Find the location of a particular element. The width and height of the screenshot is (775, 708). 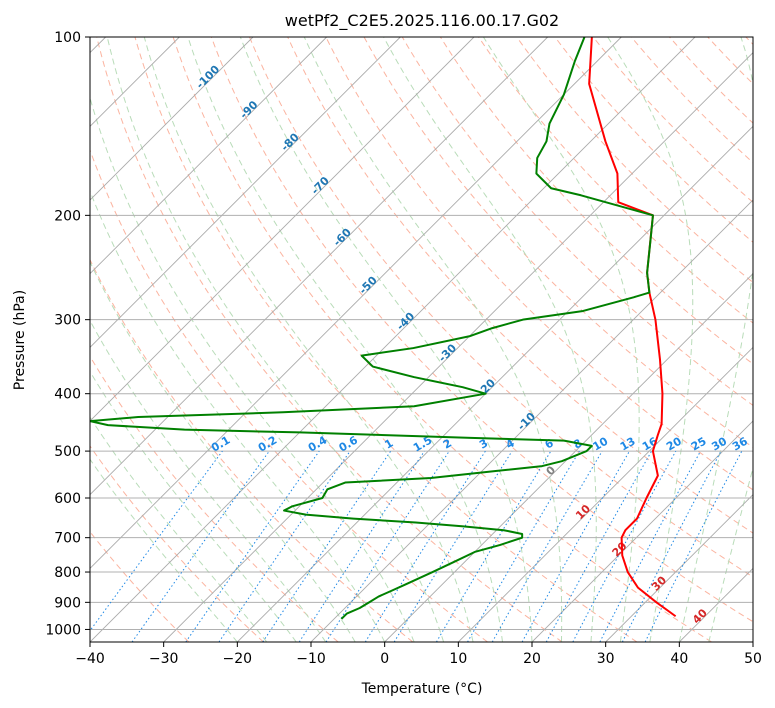

x-axis: −40 −30 −20 −10 0 10 20 30 40 50 is located at coordinates (418, 654).